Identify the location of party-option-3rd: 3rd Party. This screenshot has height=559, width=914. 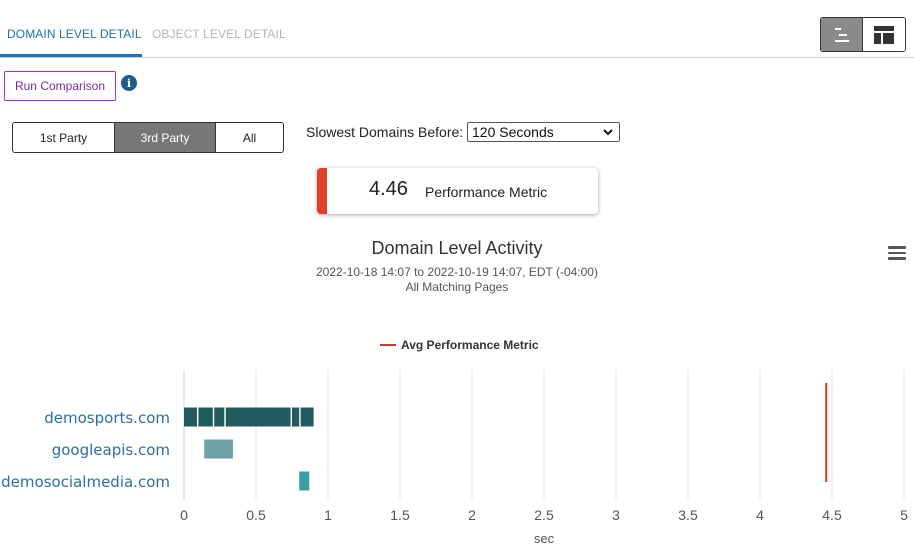
(164, 137).